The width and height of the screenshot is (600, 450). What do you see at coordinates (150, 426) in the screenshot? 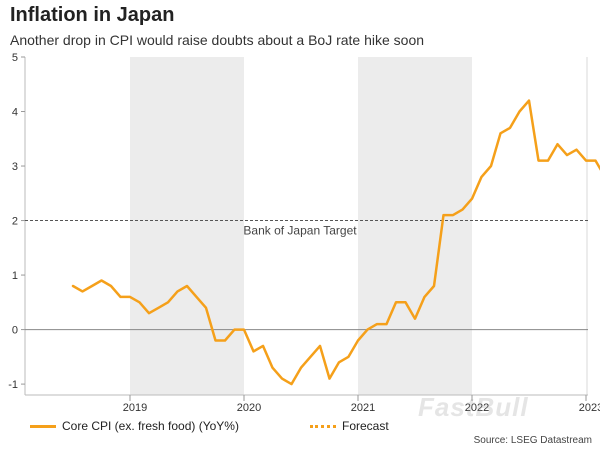
I see `legend-label-core-cpi: Core CPI (ex. fresh food) (YoY%)` at bounding box center [150, 426].